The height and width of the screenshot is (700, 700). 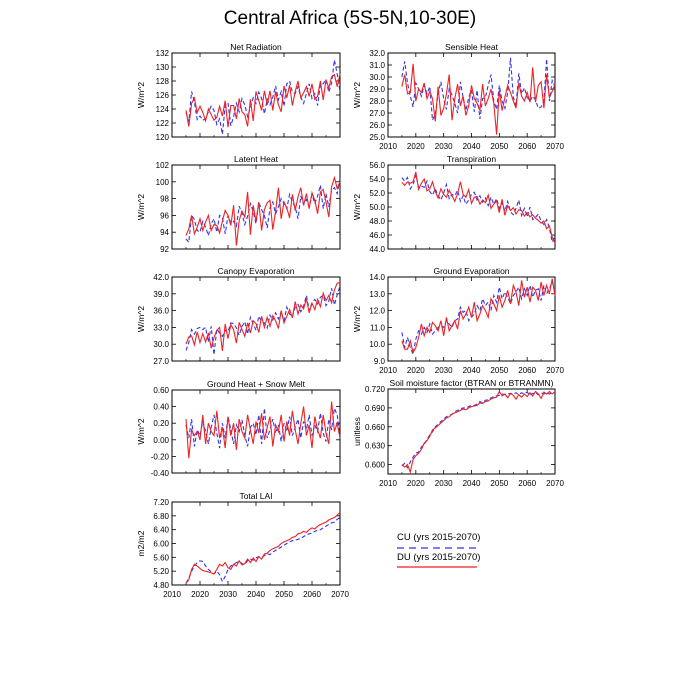 I want to click on panel-6-xtick-label: 2050, so click(x=499, y=370).